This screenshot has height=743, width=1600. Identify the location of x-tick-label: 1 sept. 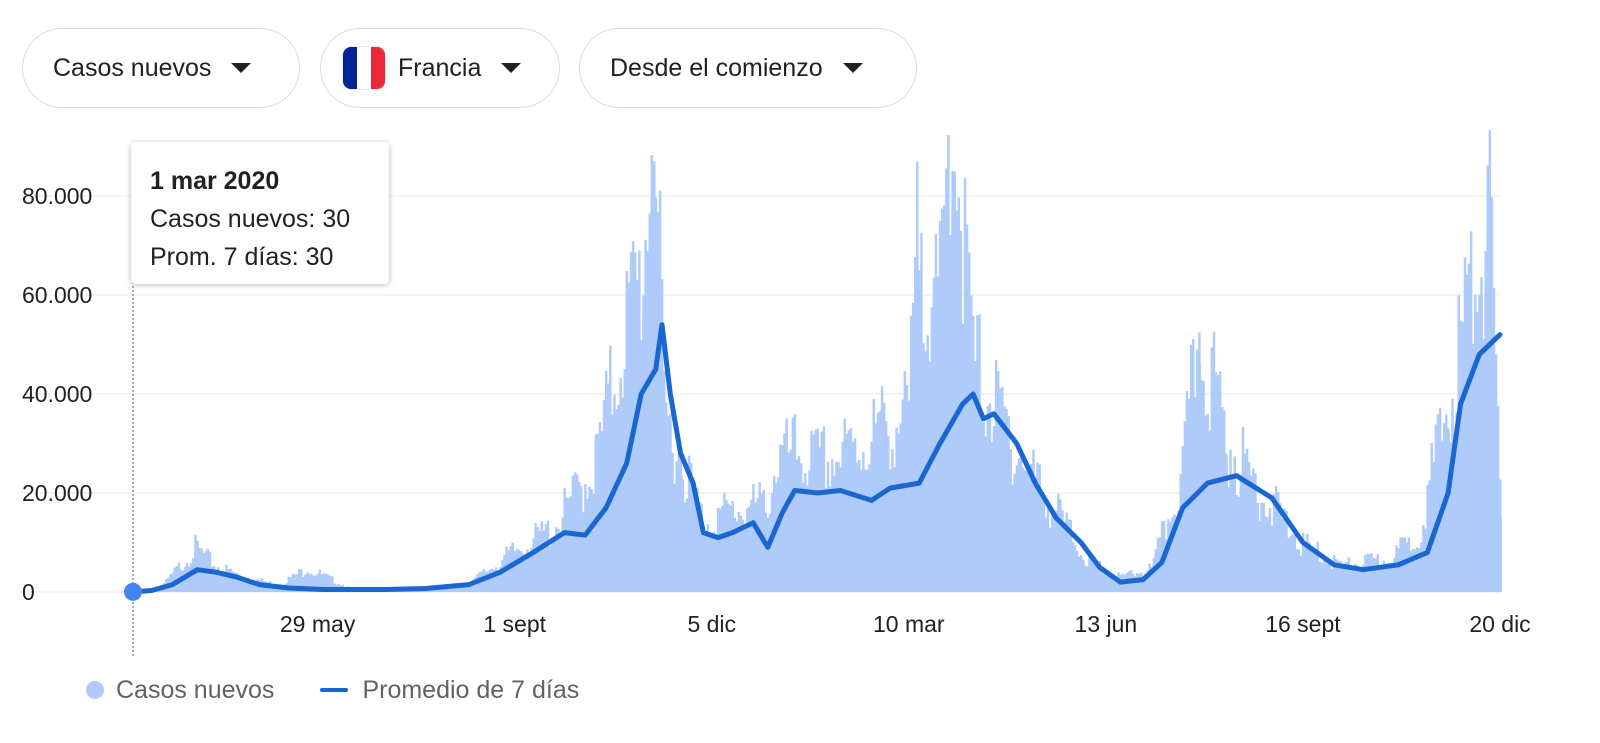
(514, 624).